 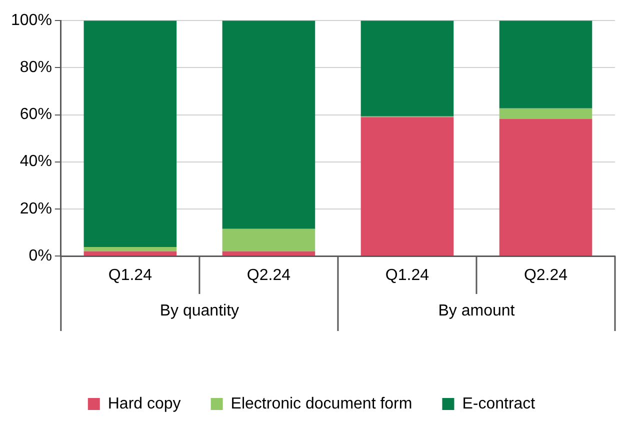 What do you see at coordinates (200, 311) in the screenshot?
I see `text: By quantity` at bounding box center [200, 311].